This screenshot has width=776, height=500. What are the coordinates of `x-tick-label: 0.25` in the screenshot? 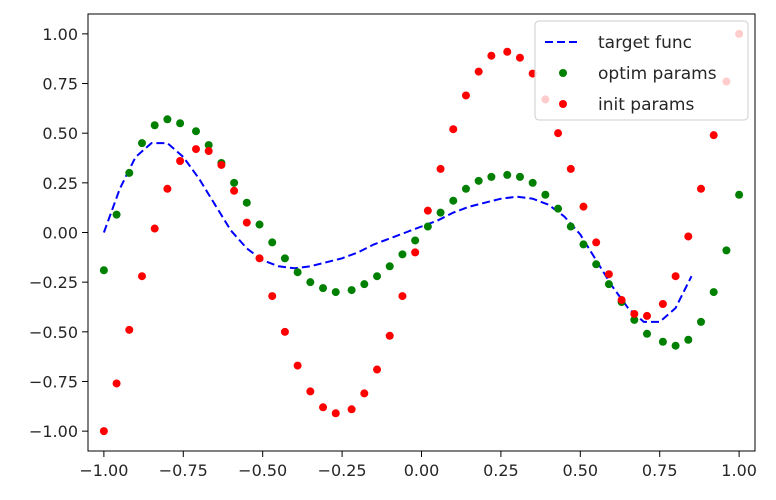 It's located at (501, 470).